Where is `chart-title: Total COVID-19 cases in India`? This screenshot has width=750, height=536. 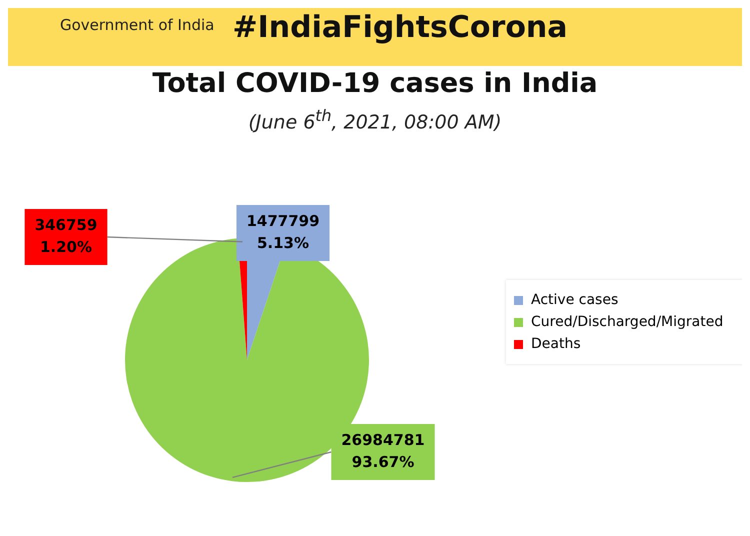 chart-title: Total COVID-19 cases in India is located at coordinates (375, 83).